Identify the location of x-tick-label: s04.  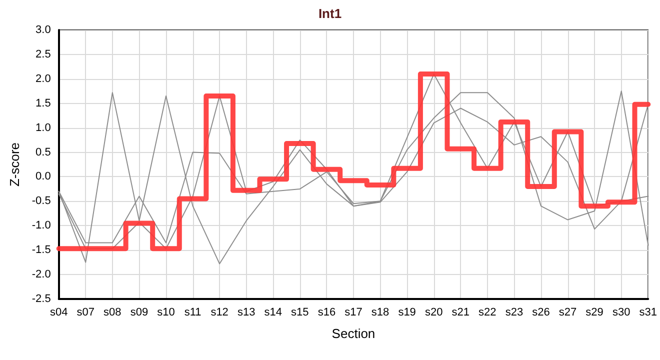
(59, 312).